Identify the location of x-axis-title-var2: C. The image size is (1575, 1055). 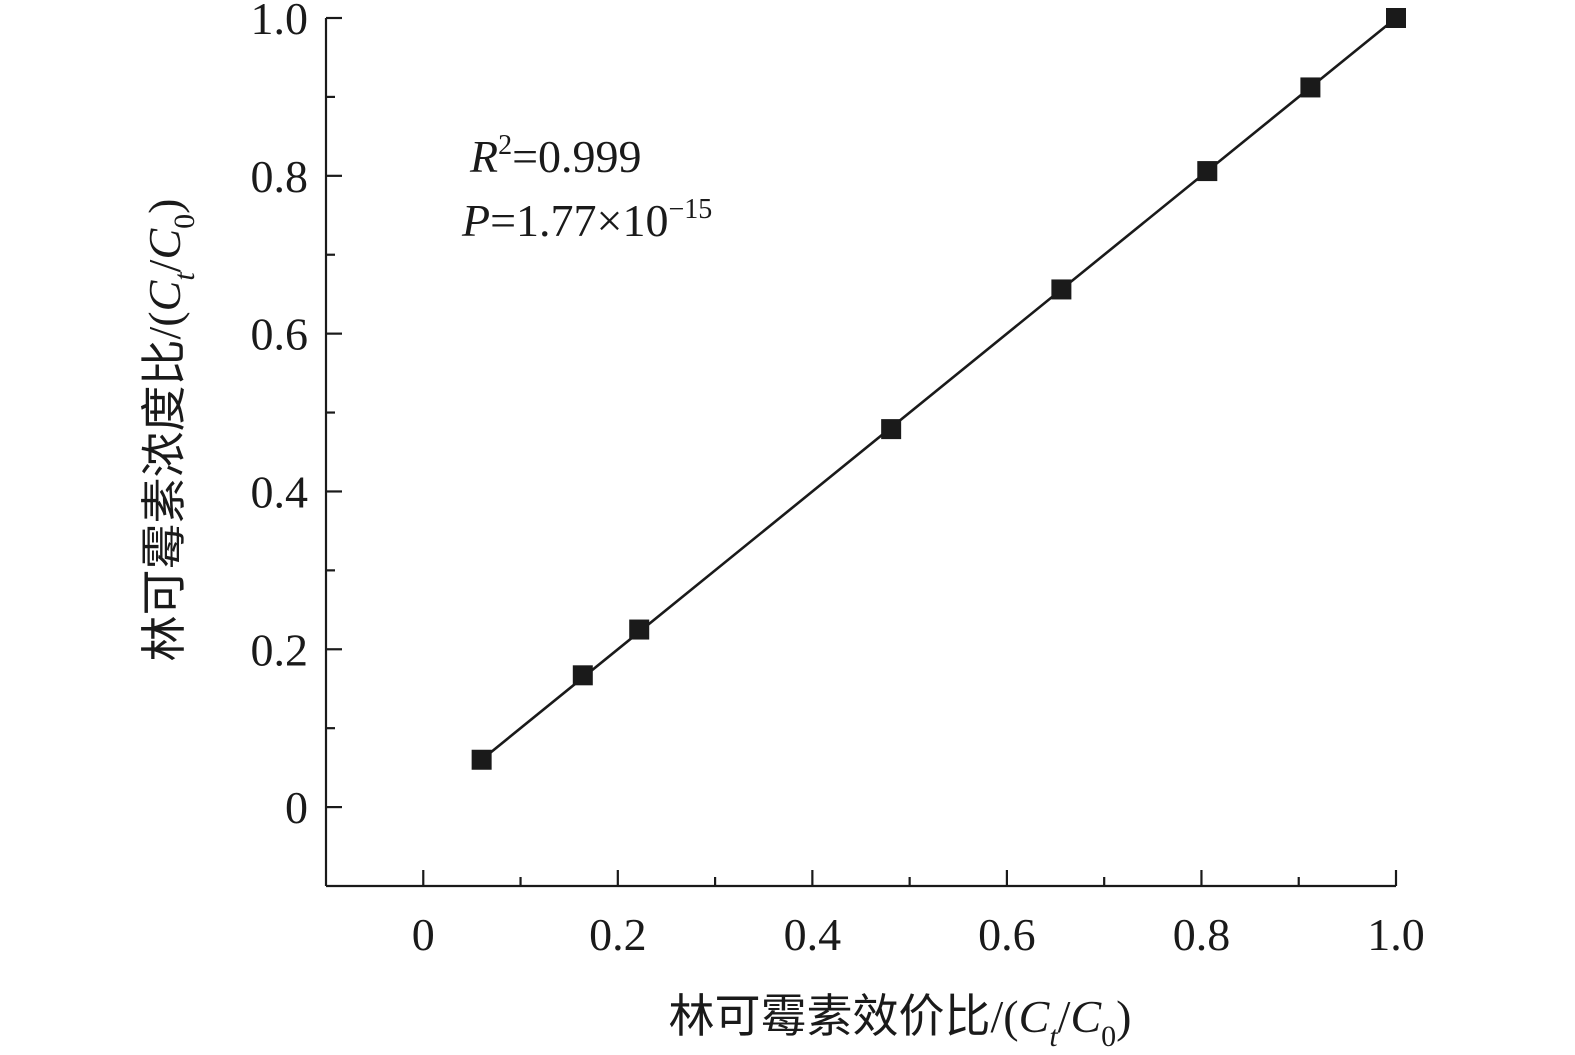
(1086, 1016).